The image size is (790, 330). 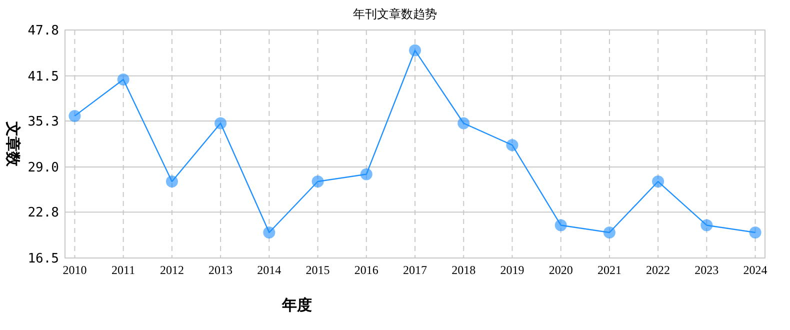 I want to click on x-tick-label: 2018, so click(x=464, y=270).